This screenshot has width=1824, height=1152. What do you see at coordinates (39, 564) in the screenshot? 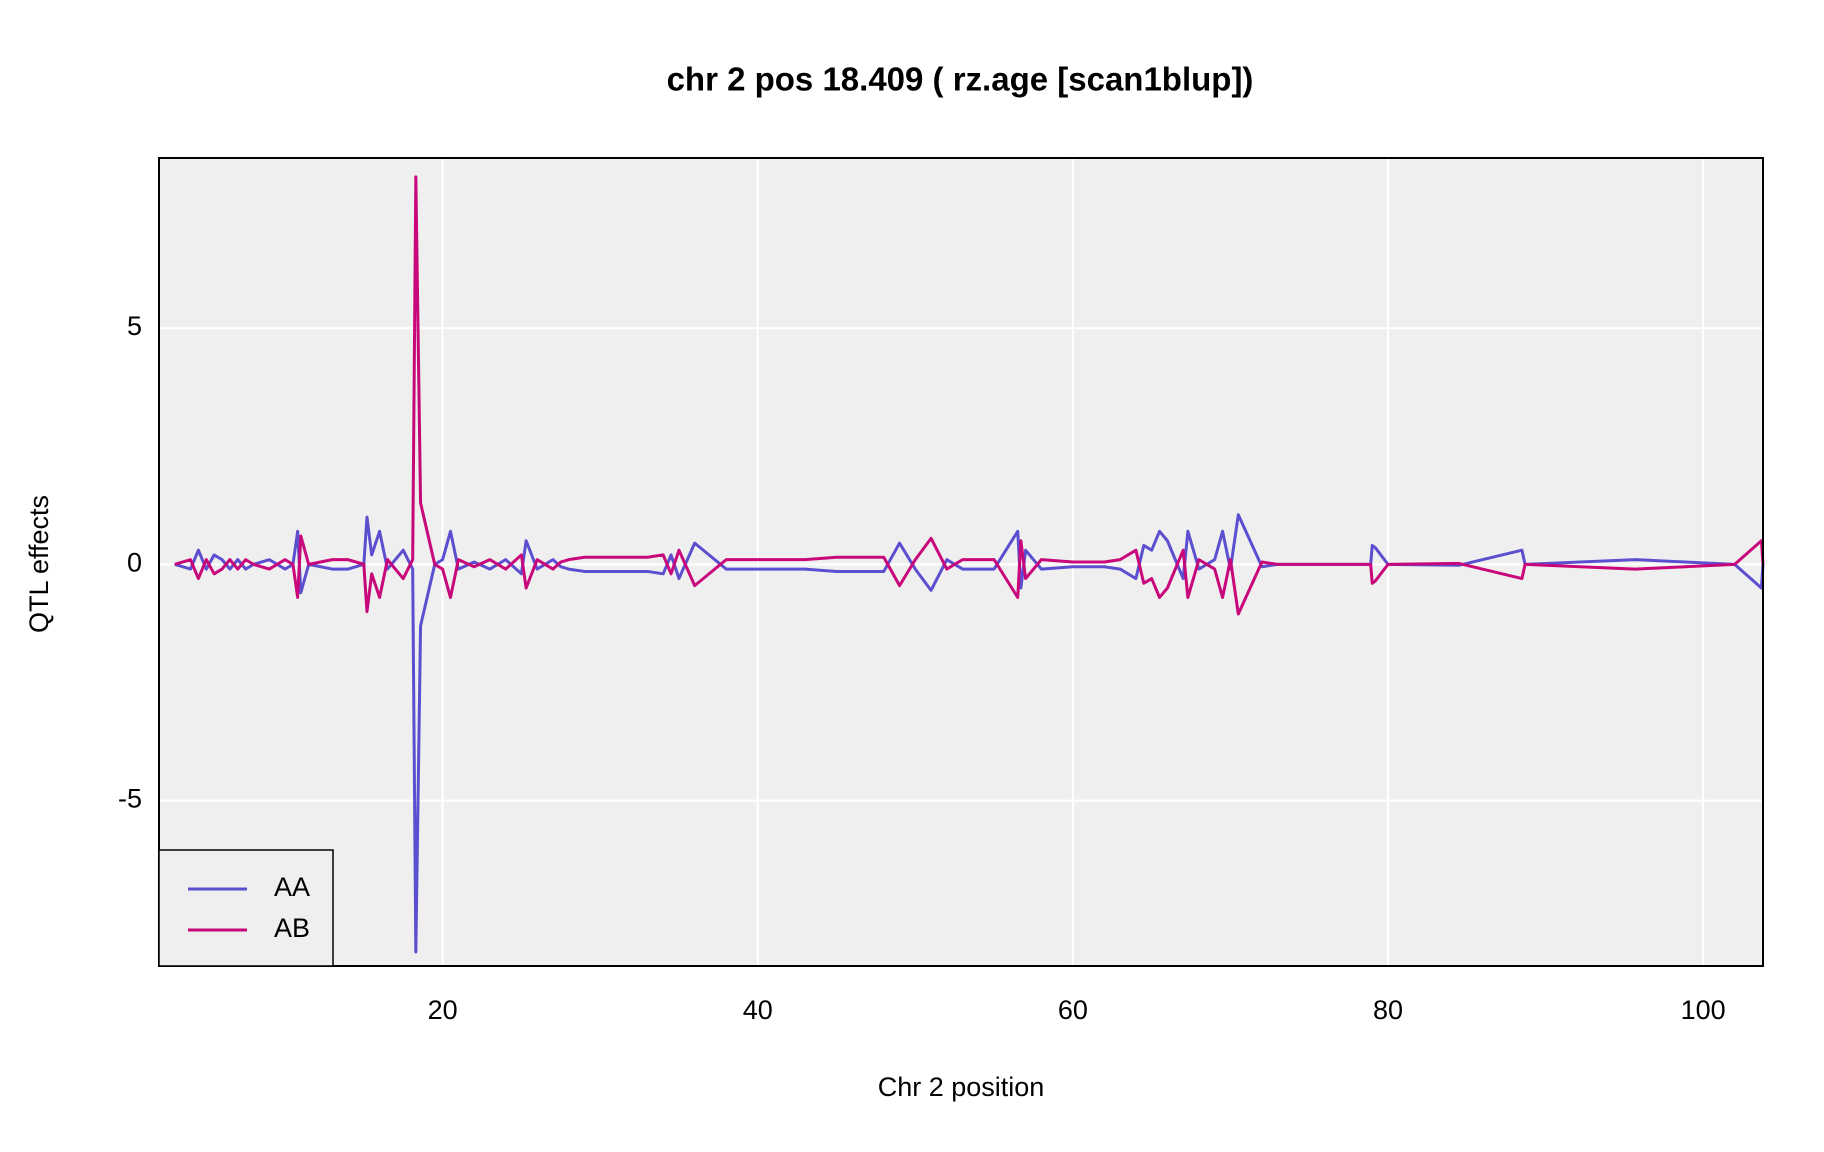
I see `y-axis-label: QTL effects` at bounding box center [39, 564].